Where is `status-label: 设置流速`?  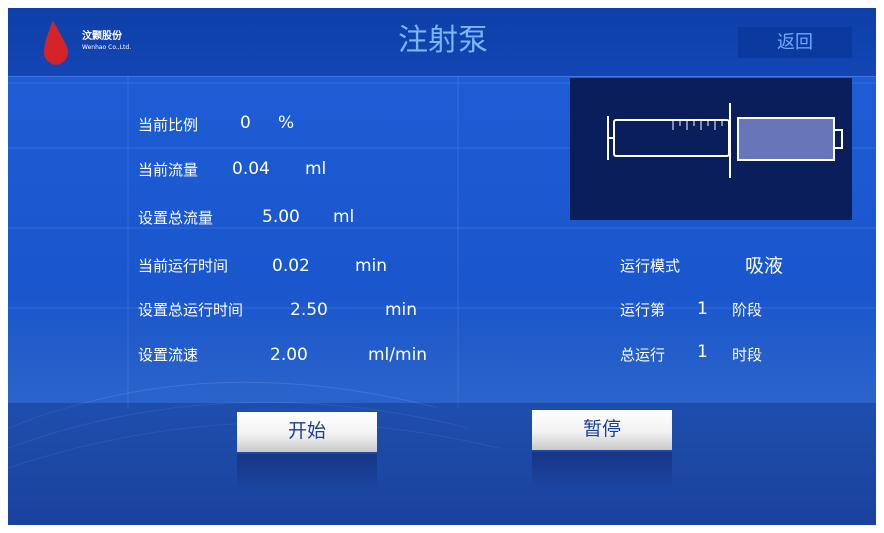 status-label: 设置流速 is located at coordinates (168, 355).